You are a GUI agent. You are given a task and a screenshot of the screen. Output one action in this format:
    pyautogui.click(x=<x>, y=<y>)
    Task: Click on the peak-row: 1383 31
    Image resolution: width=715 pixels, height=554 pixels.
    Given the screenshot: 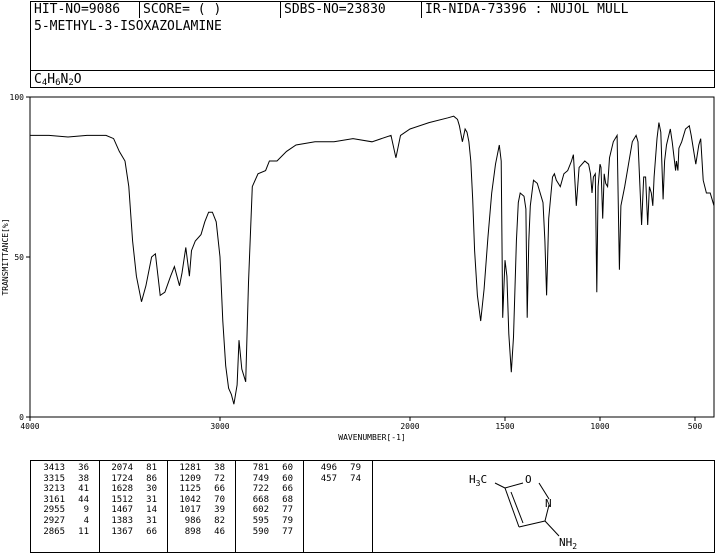 What is the action you would take?
    pyautogui.click(x=133, y=521)
    